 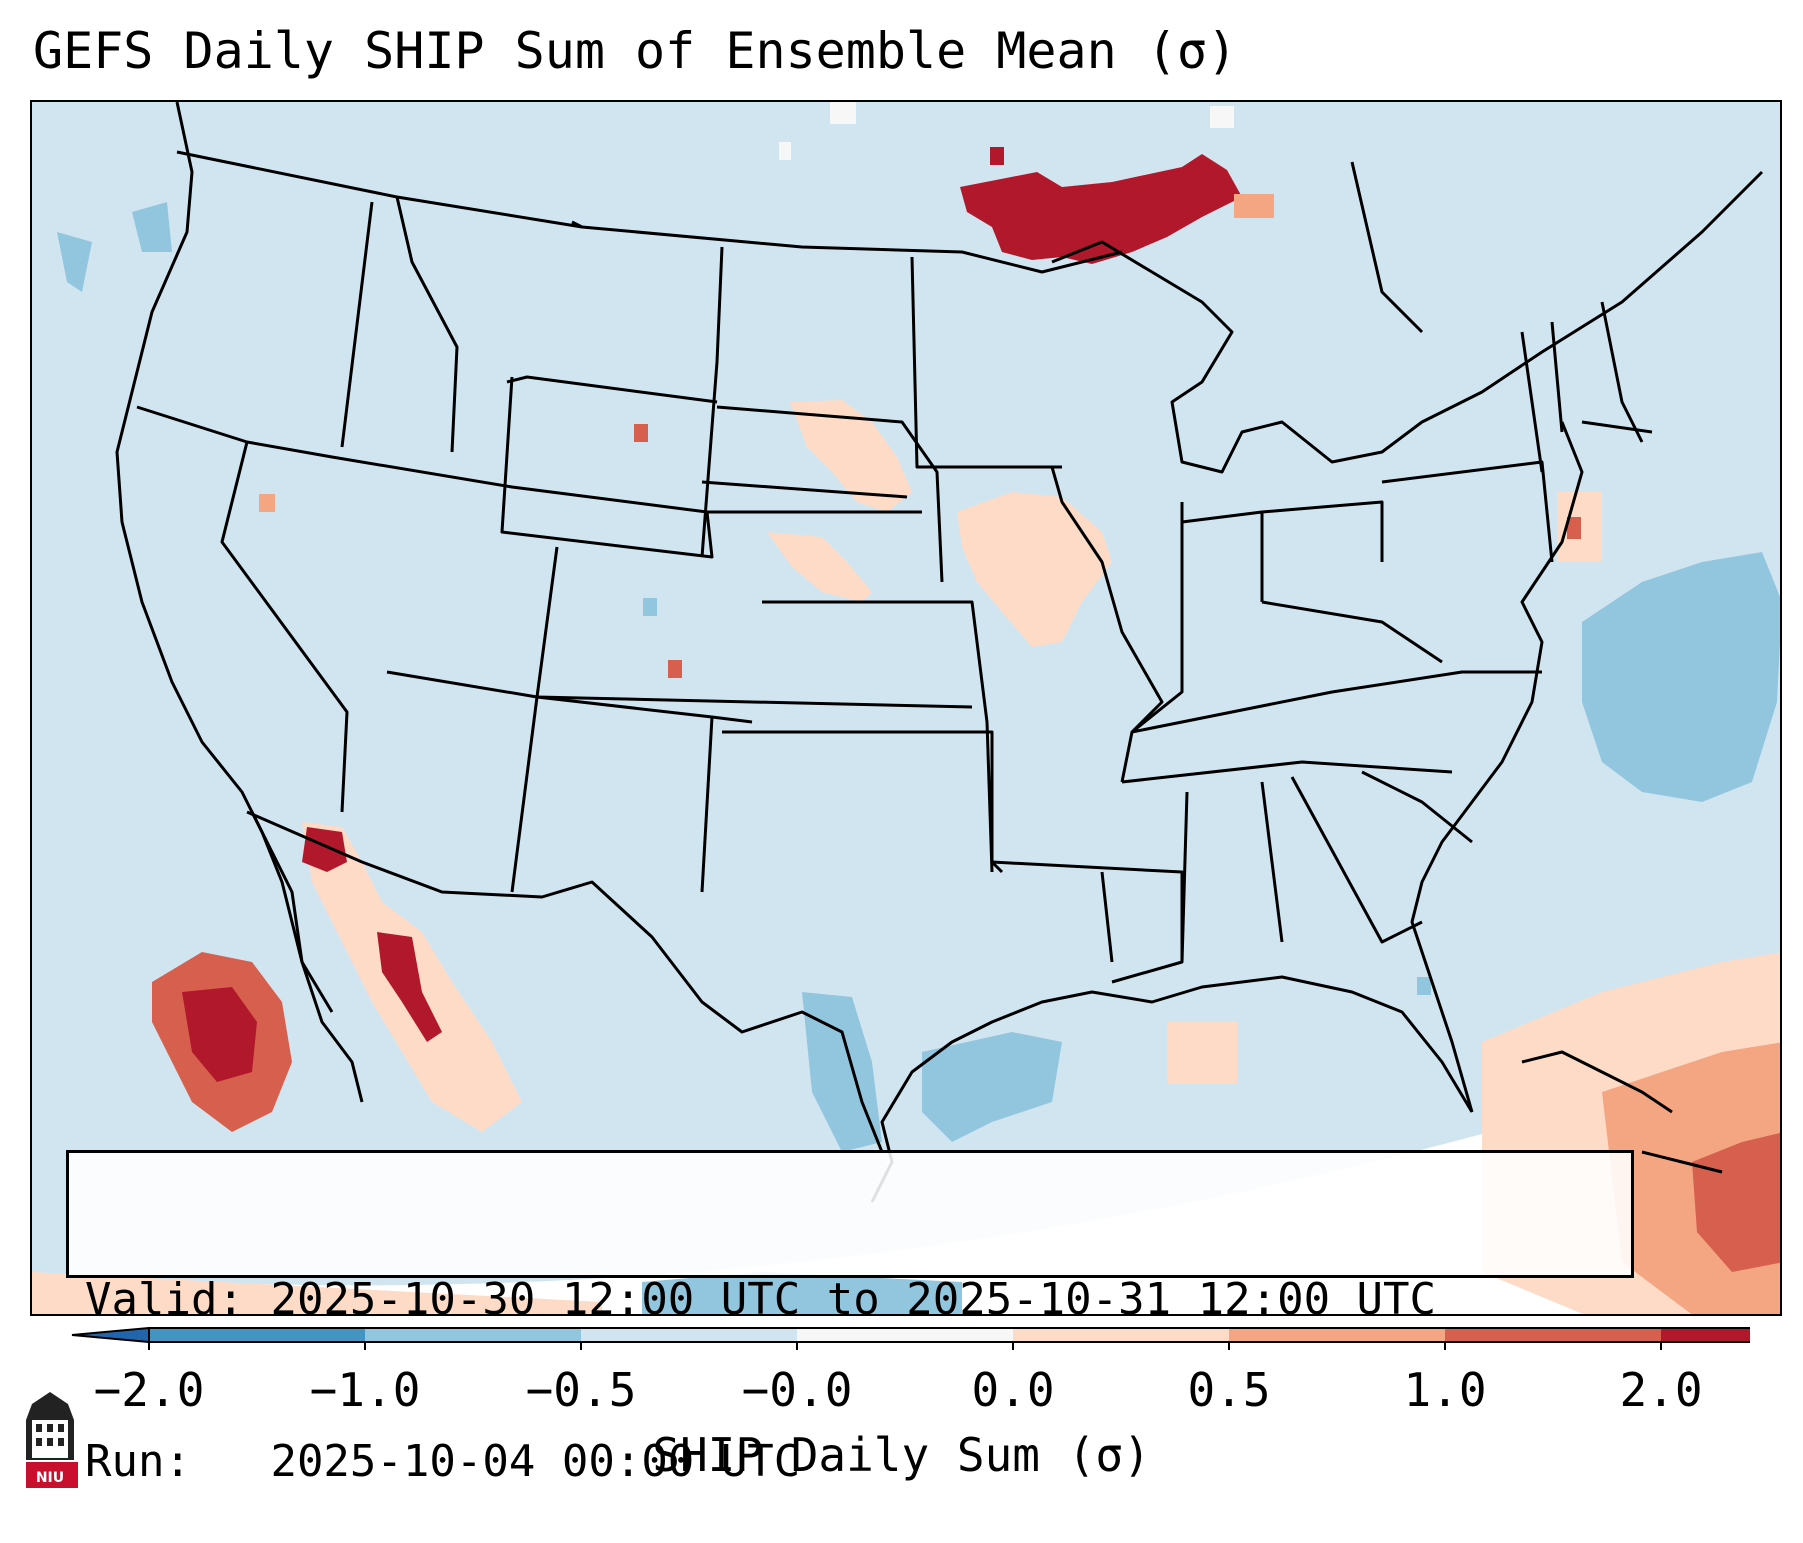 What do you see at coordinates (1254, 206) in the screenshot?
I see `anomaly-canada-edge` at bounding box center [1254, 206].